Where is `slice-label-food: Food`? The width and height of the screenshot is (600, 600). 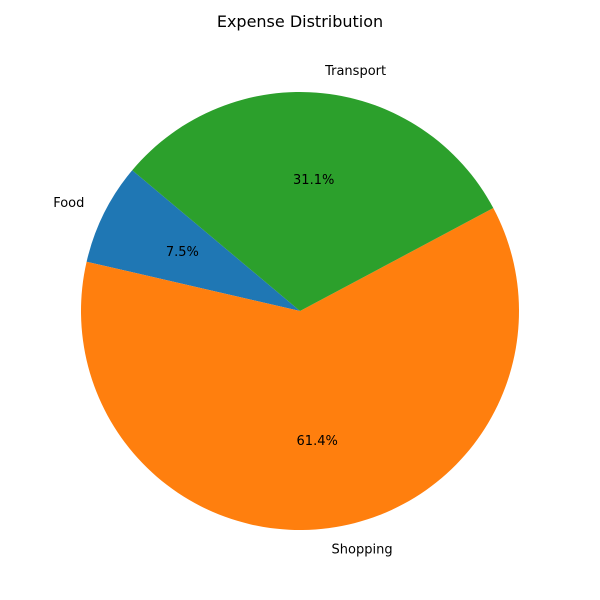 slice-label-food: Food is located at coordinates (68, 203).